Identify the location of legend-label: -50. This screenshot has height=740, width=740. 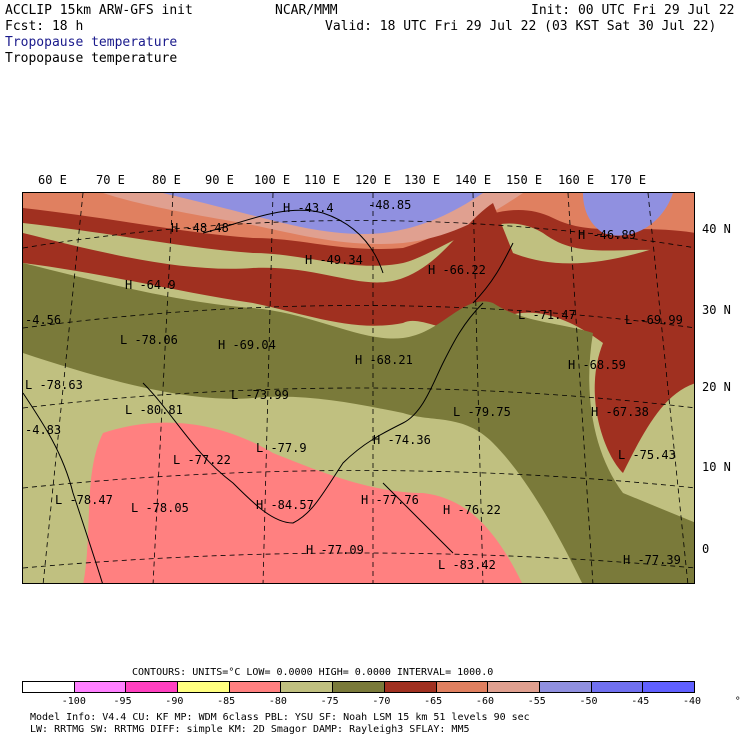
(588, 701).